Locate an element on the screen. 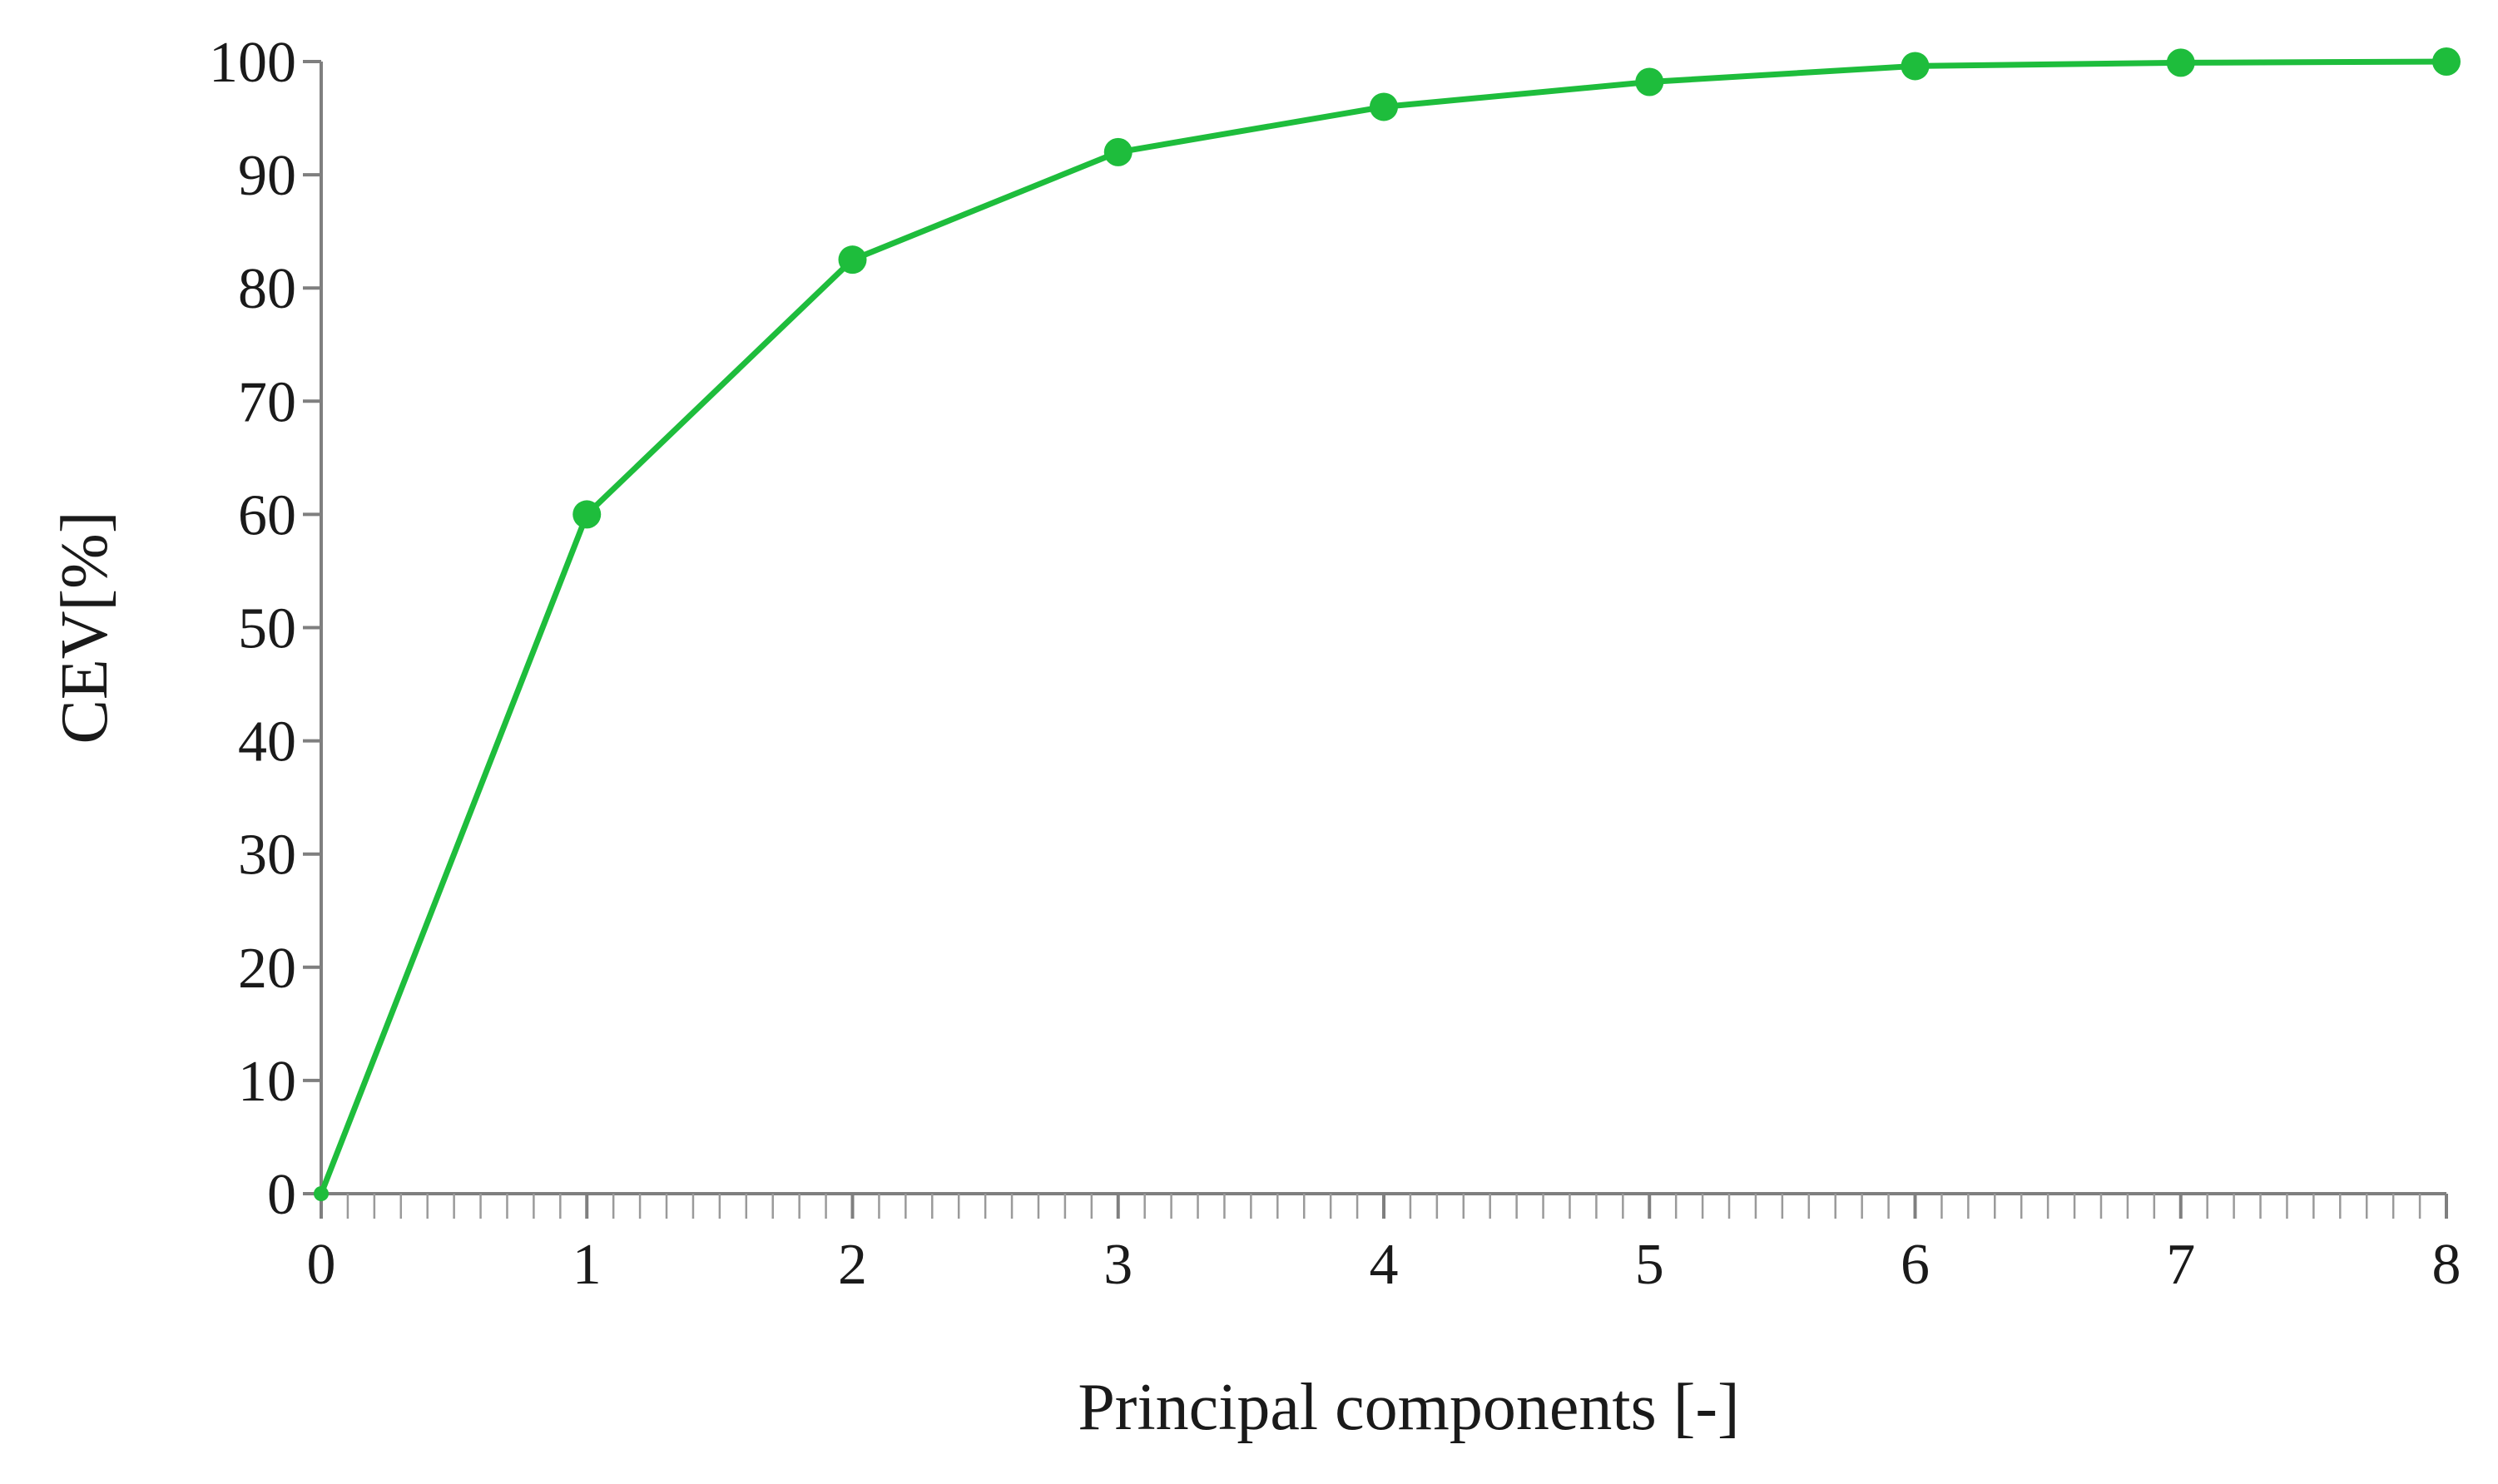  x-tick-label: 4 is located at coordinates (1384, 1265).